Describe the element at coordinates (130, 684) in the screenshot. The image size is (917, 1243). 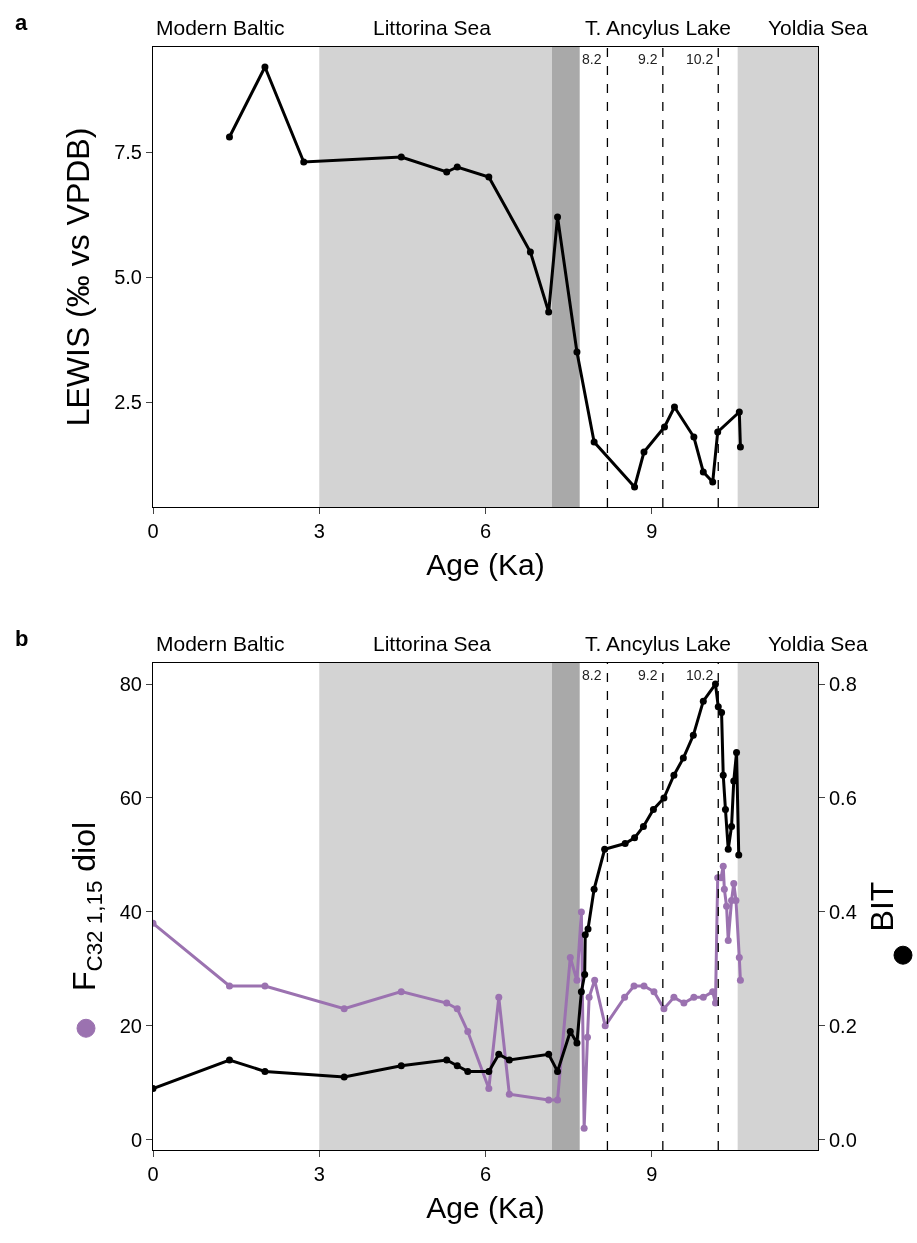
I see `y-tick-label: 80` at that location.